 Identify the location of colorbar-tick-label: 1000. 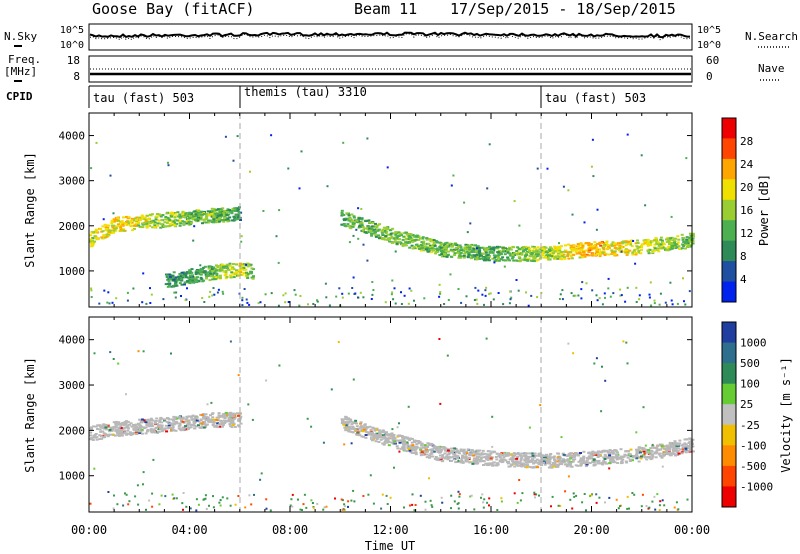
(753, 343).